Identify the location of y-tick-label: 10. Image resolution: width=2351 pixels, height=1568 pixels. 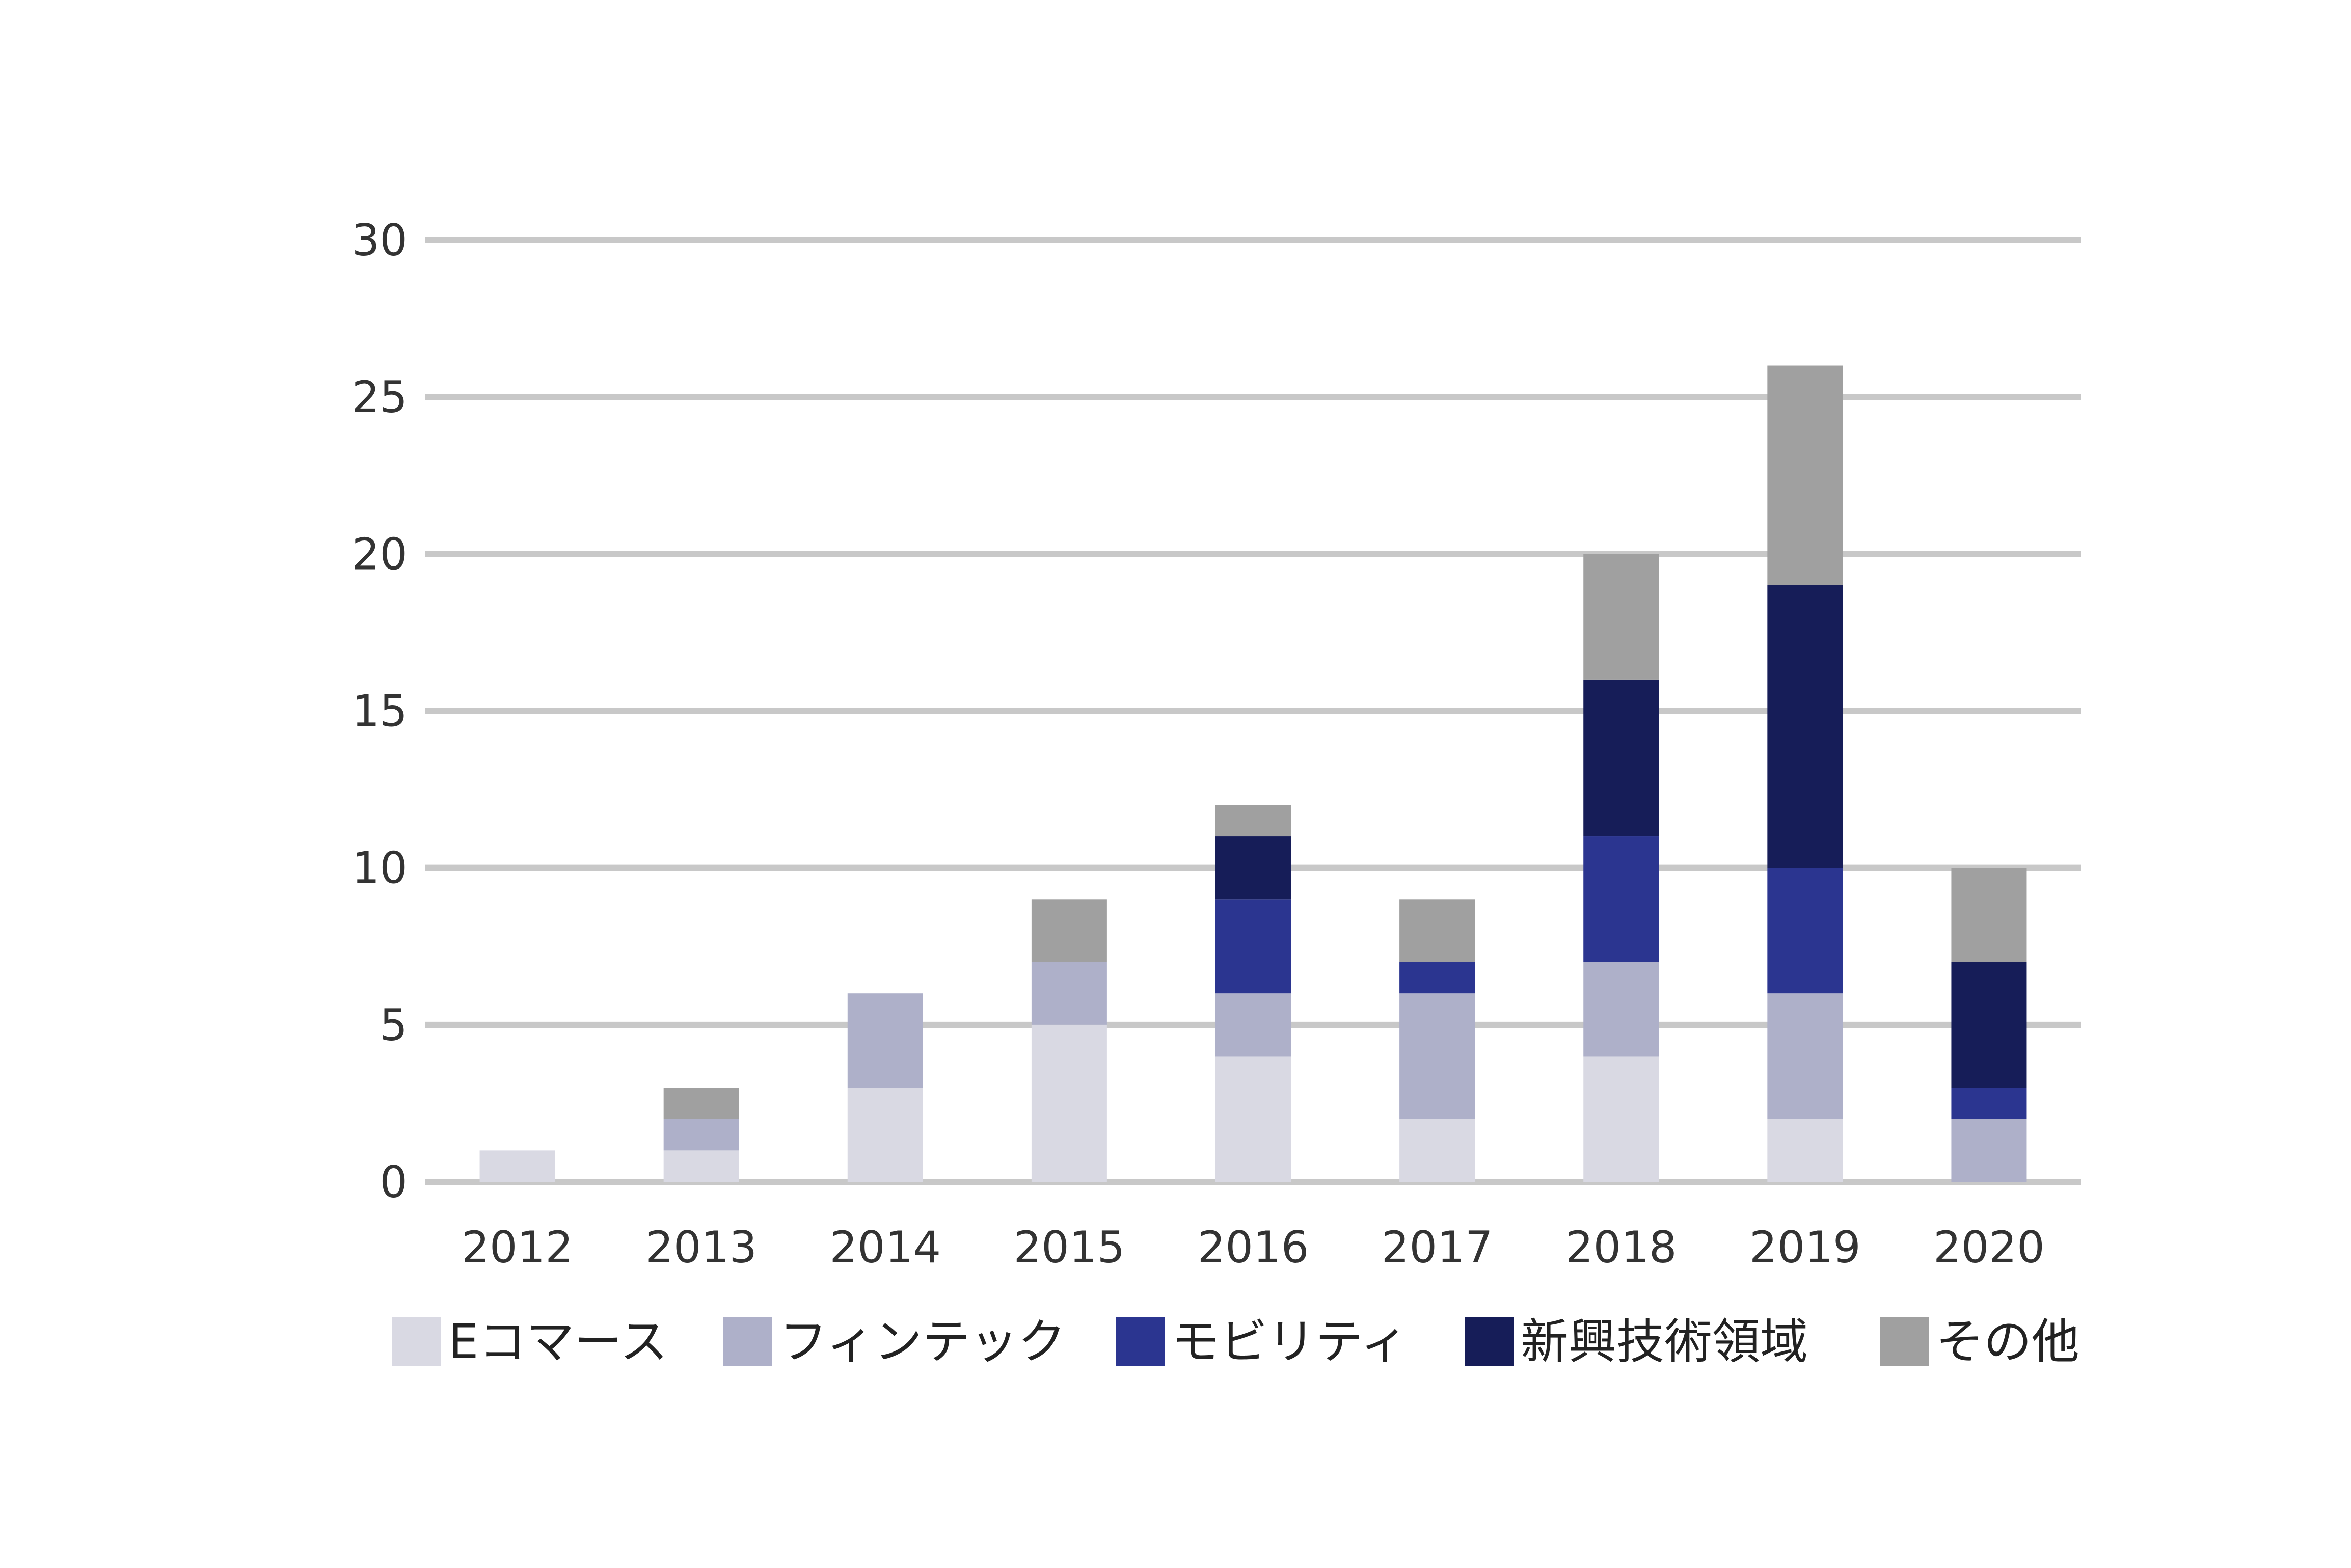
(380, 868).